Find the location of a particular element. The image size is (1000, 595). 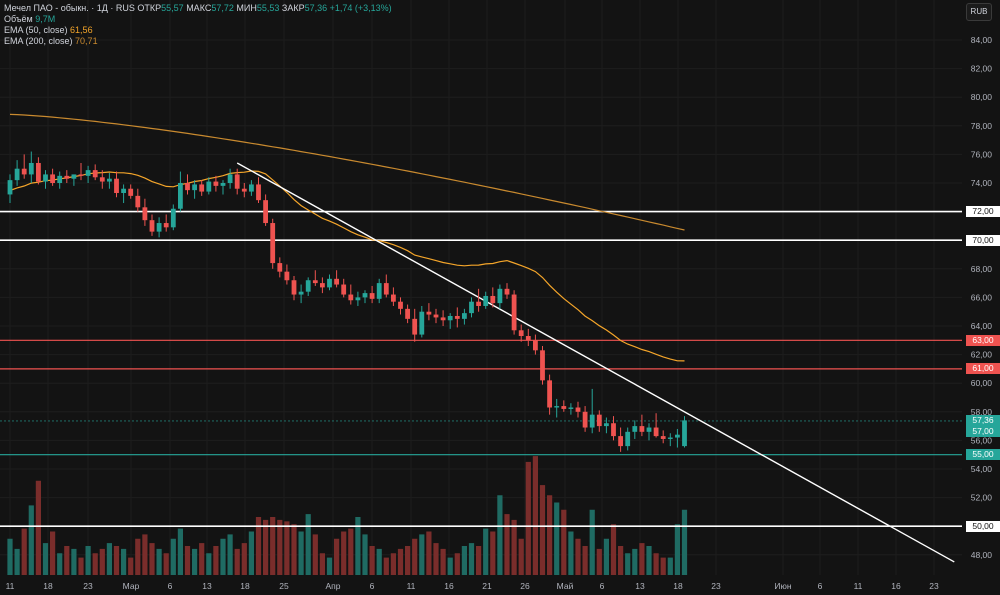

price-tag: 57,36 is located at coordinates (983, 421).